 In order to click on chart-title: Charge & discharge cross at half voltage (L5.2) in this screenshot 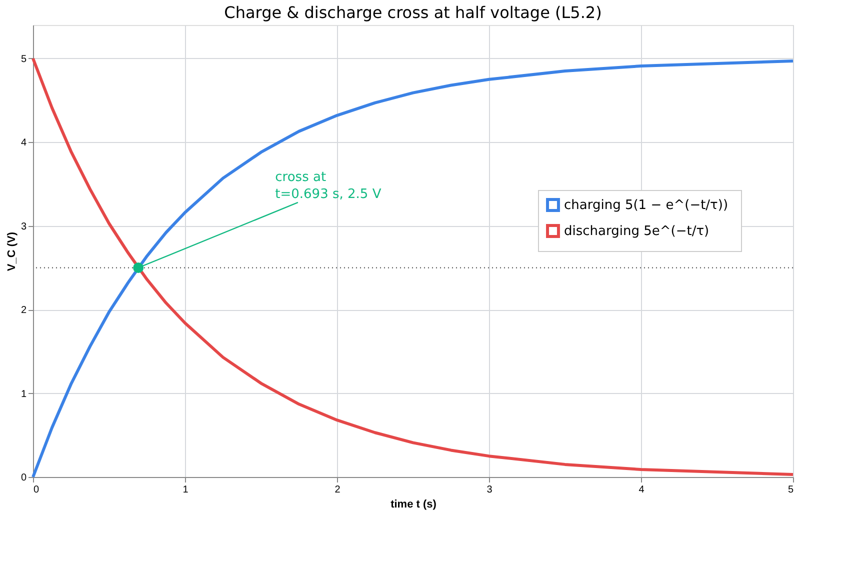, I will do `click(413, 12)`.